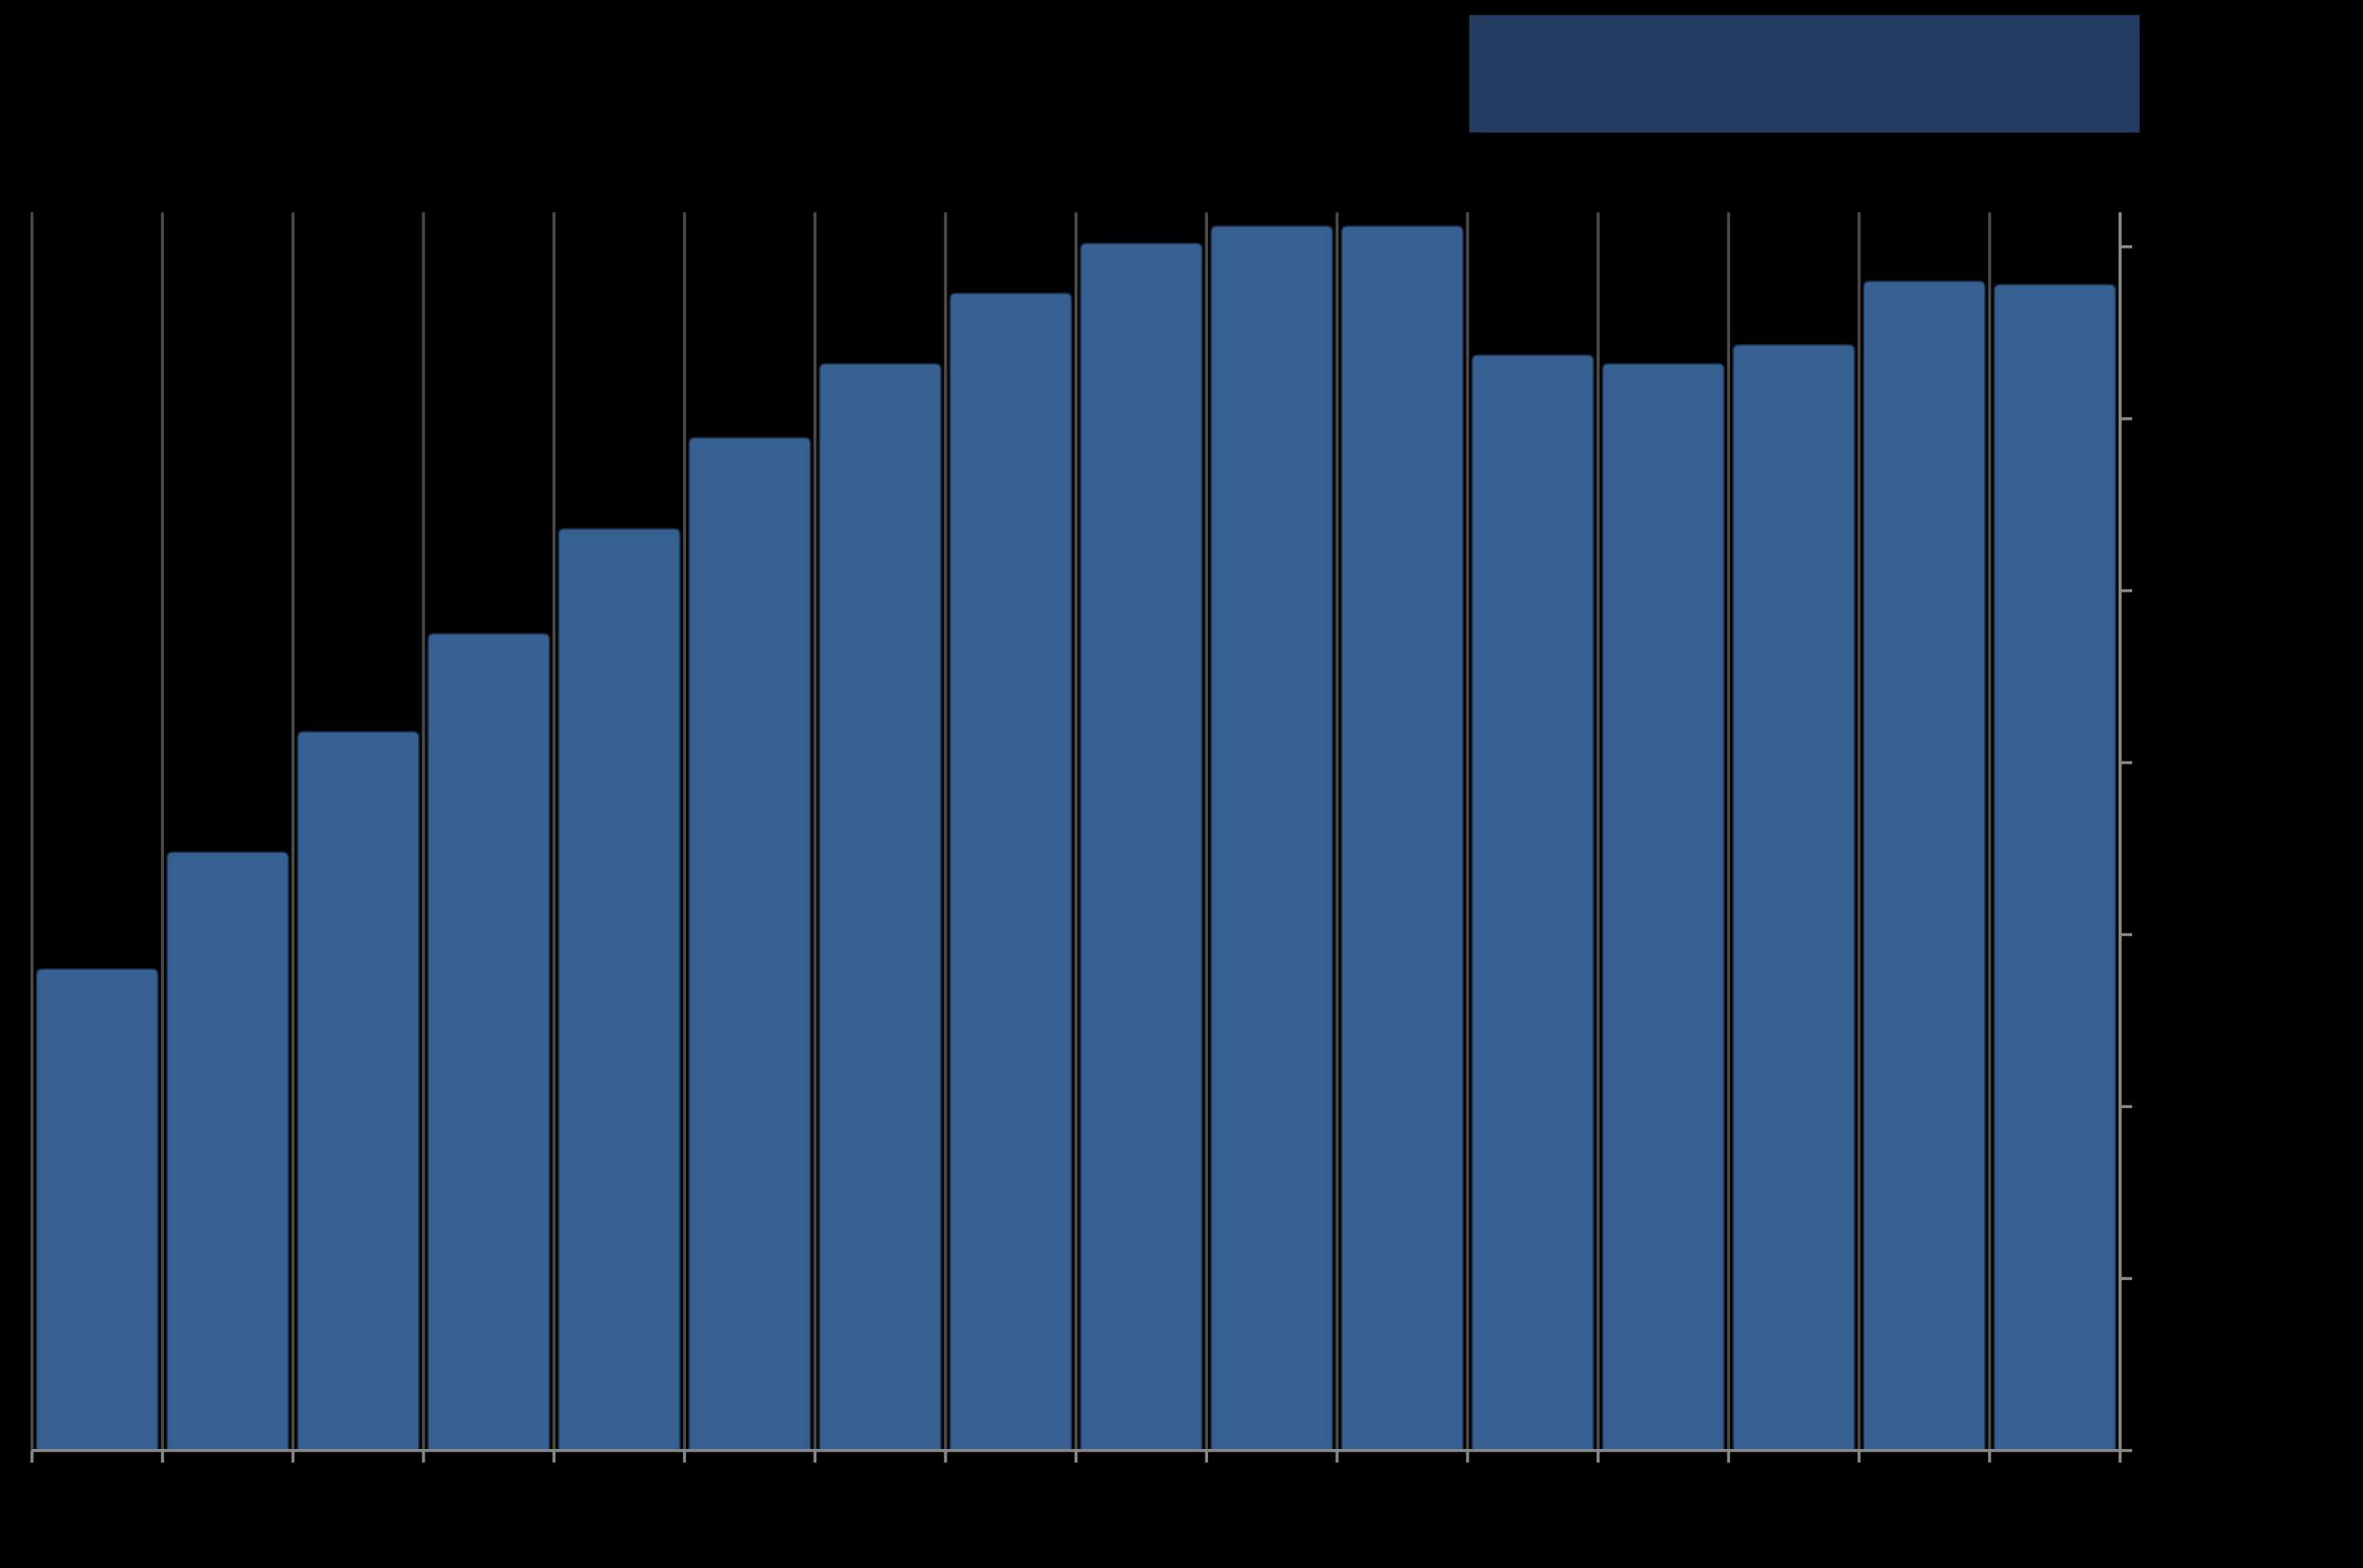 The width and height of the screenshot is (2363, 1568). What do you see at coordinates (1805, 73) in the screenshot?
I see `legend-box` at bounding box center [1805, 73].